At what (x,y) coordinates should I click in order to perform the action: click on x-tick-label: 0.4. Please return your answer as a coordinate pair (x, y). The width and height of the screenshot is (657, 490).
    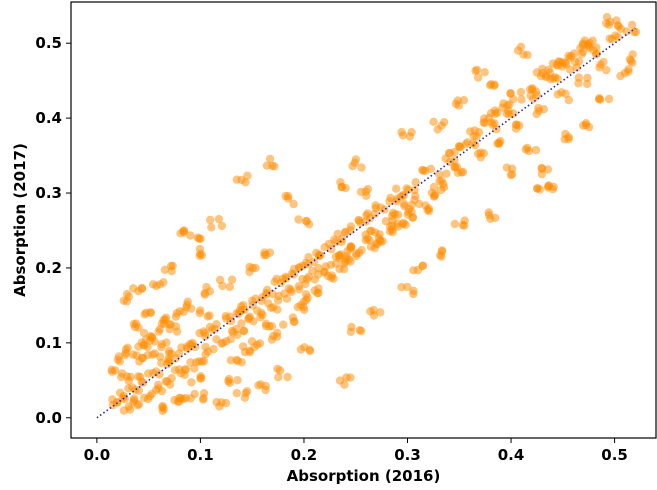
    Looking at the image, I should click on (511, 455).